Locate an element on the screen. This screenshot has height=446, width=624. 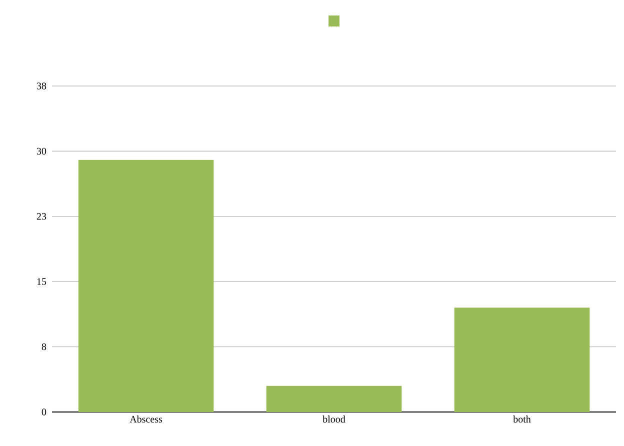
y-tick-label: 8 is located at coordinates (44, 346).